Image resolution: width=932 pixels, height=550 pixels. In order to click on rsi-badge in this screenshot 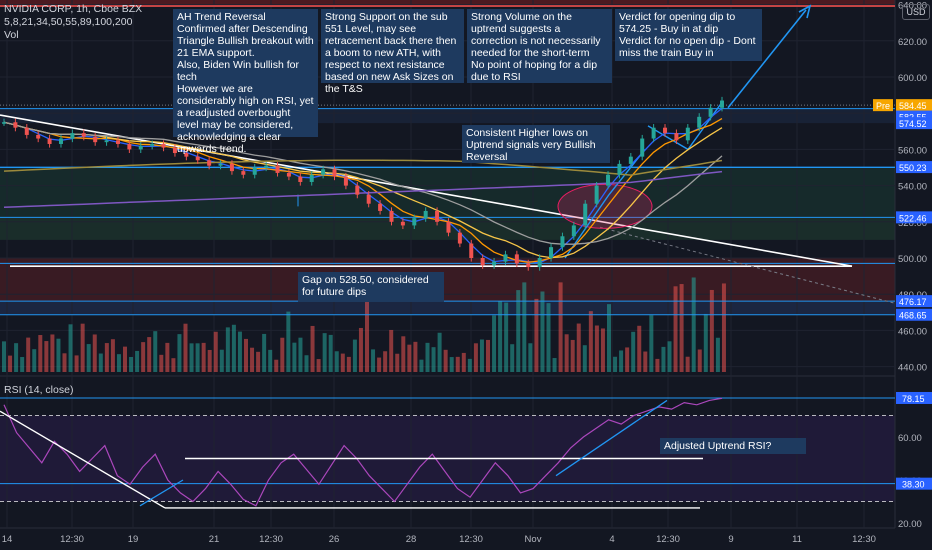, I will do `click(914, 483)`.